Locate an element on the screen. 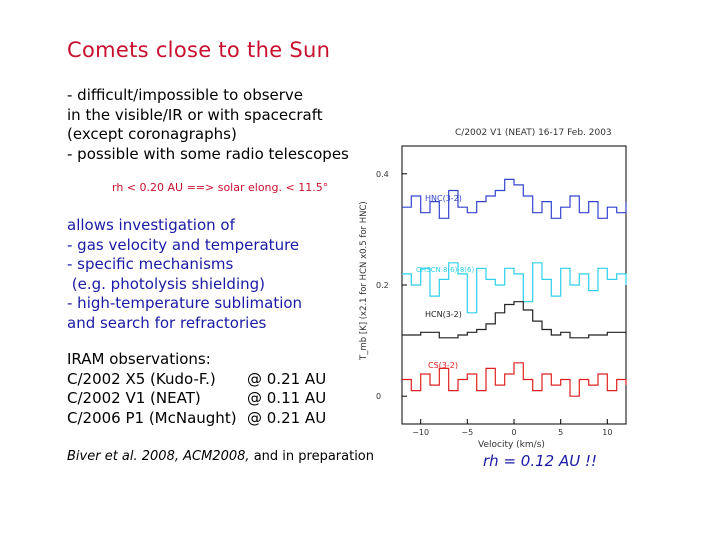 The width and height of the screenshot is (720, 540). observation-row: C/2006 P1 (McNaught) @ 0.21 AU is located at coordinates (196, 419).